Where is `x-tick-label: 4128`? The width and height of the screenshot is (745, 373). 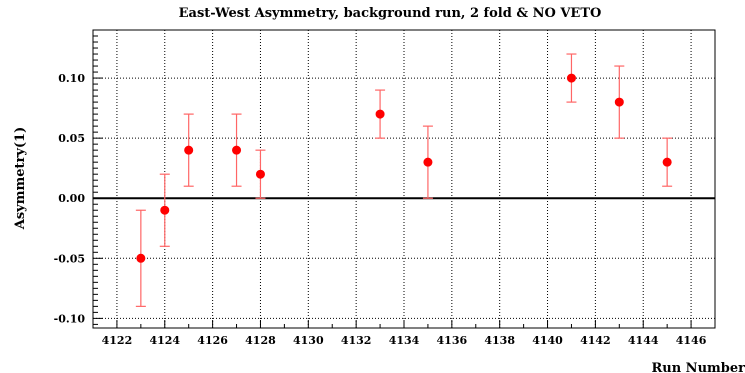
x-tick-label: 4128 is located at coordinates (260, 340).